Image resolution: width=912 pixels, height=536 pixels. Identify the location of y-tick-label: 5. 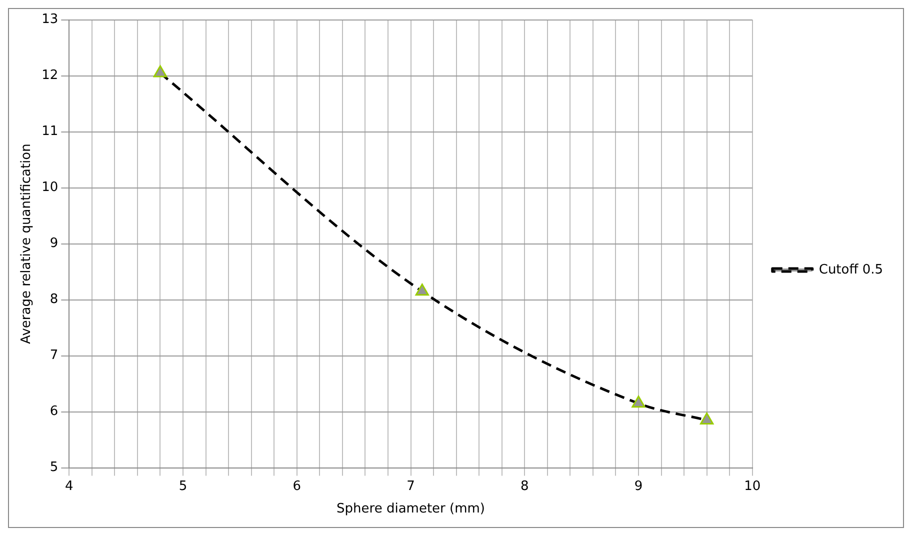
(54, 468).